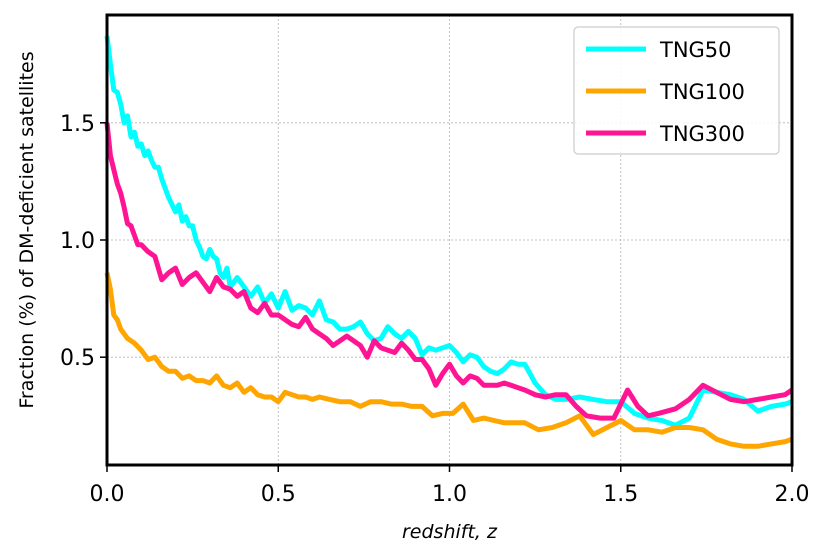 The width and height of the screenshot is (830, 559). What do you see at coordinates (77, 241) in the screenshot?
I see `y-tick-label: 1.0` at bounding box center [77, 241].